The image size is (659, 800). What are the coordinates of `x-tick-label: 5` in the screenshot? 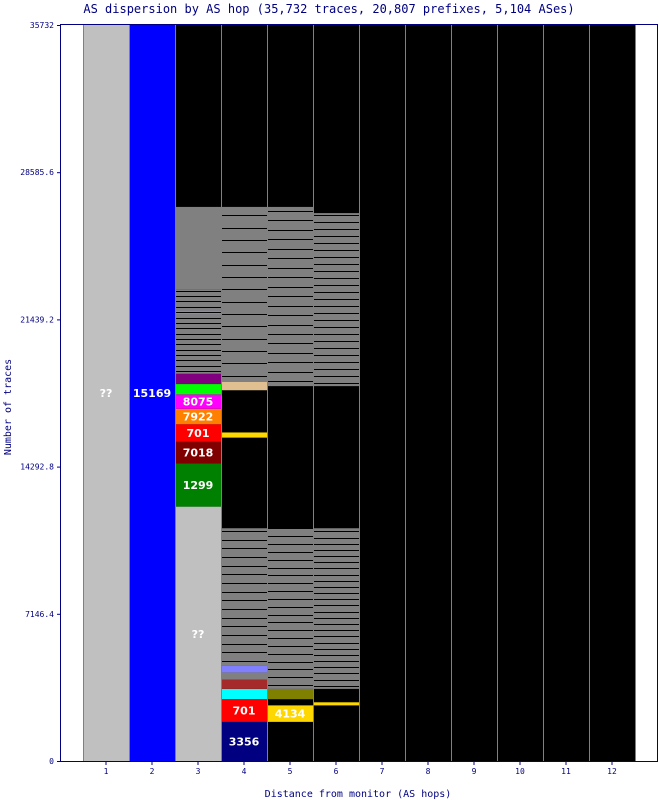 It's located at (290, 771).